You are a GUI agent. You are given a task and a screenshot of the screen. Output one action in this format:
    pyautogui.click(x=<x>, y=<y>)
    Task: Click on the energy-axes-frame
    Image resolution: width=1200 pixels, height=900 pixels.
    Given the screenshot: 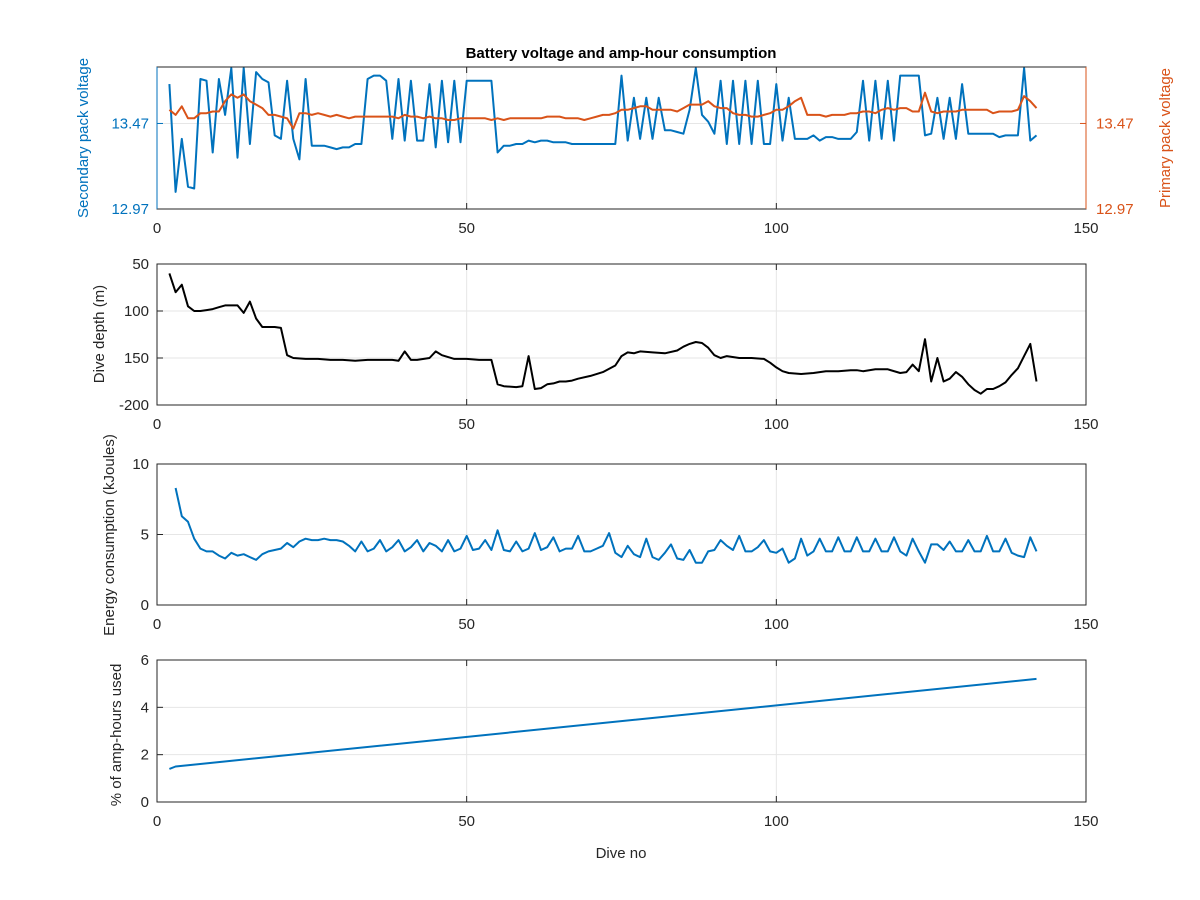 What is the action you would take?
    pyautogui.click(x=621, y=534)
    